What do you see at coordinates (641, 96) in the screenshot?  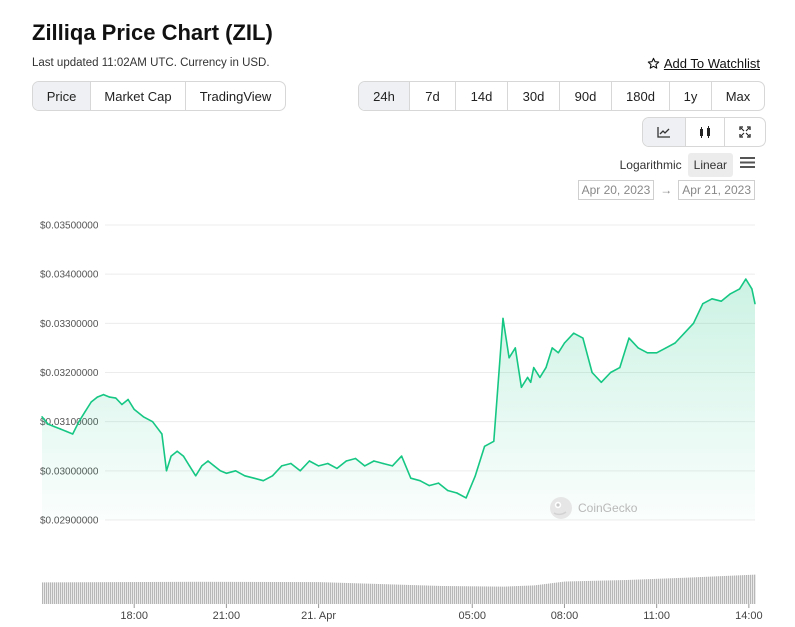 I see `range-180d: 180d` at bounding box center [641, 96].